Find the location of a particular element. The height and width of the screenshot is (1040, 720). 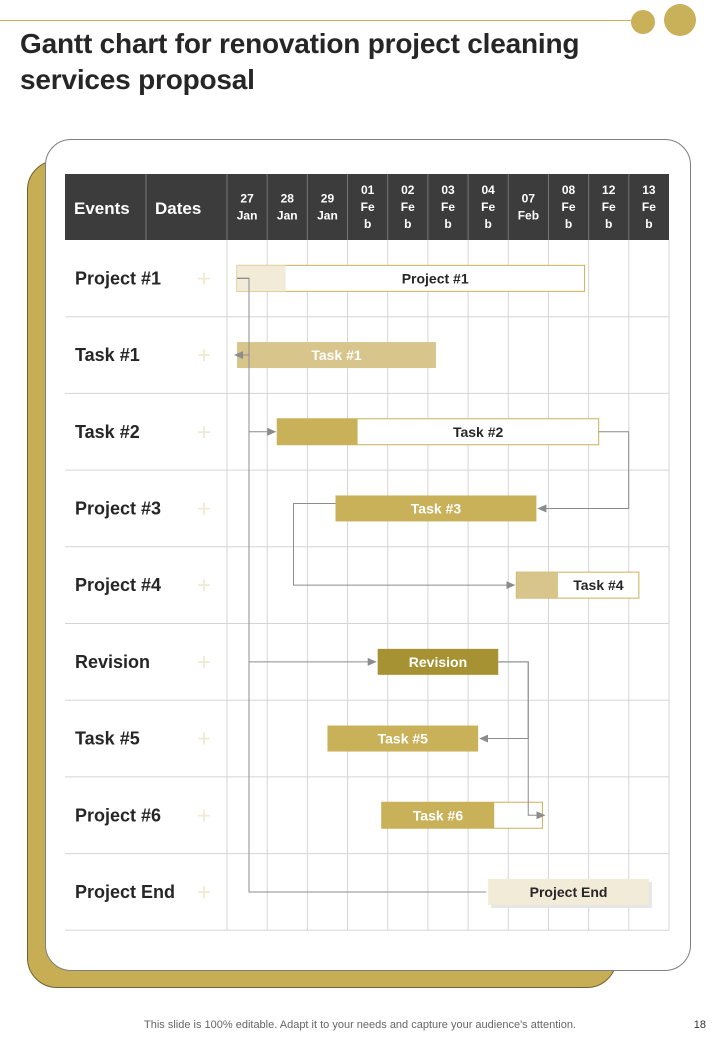

row-label: Task #2 is located at coordinates (107, 432).